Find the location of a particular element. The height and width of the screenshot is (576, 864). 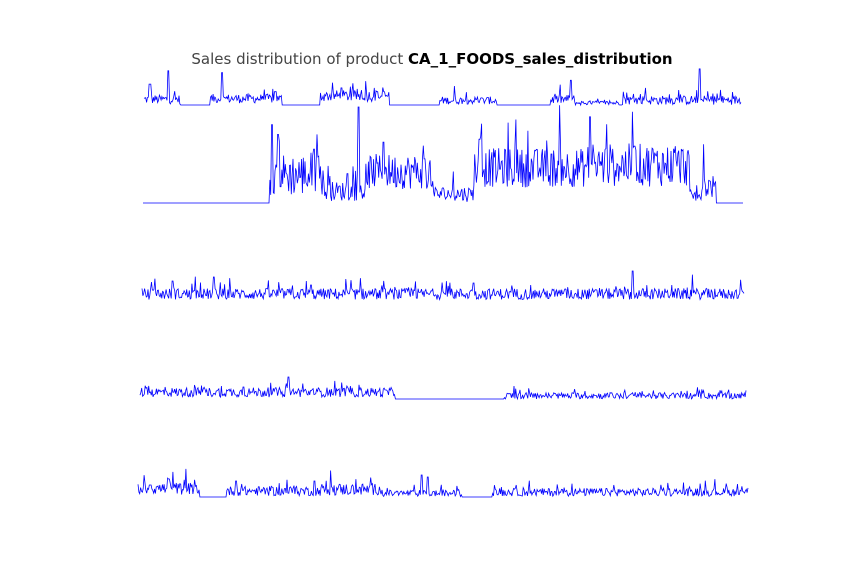

chart-title-prefix: Sales distribution of product is located at coordinates (297, 59).